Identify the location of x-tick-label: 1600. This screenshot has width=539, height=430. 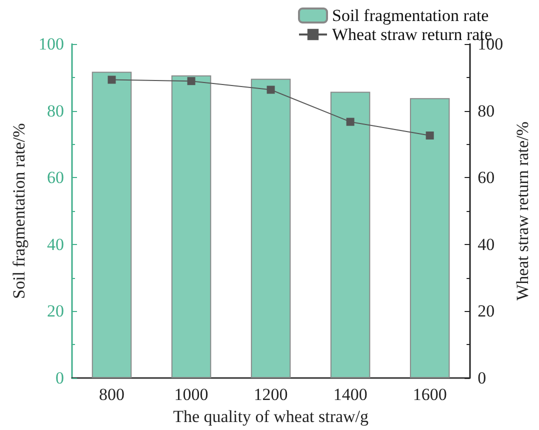
(429, 394).